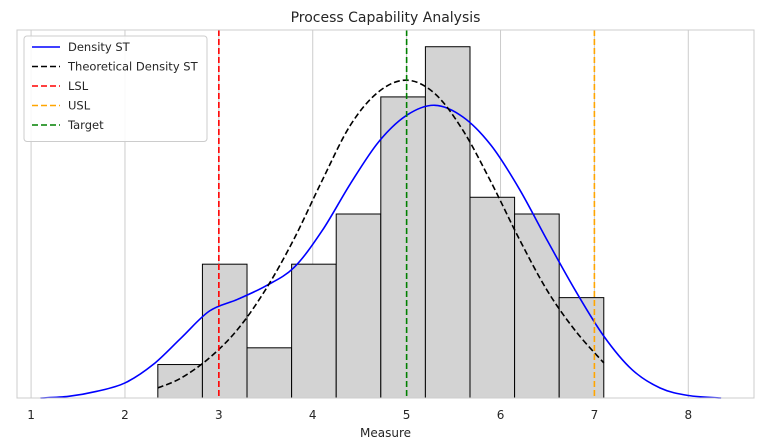  I want to click on legend-label: Target, so click(85, 125).